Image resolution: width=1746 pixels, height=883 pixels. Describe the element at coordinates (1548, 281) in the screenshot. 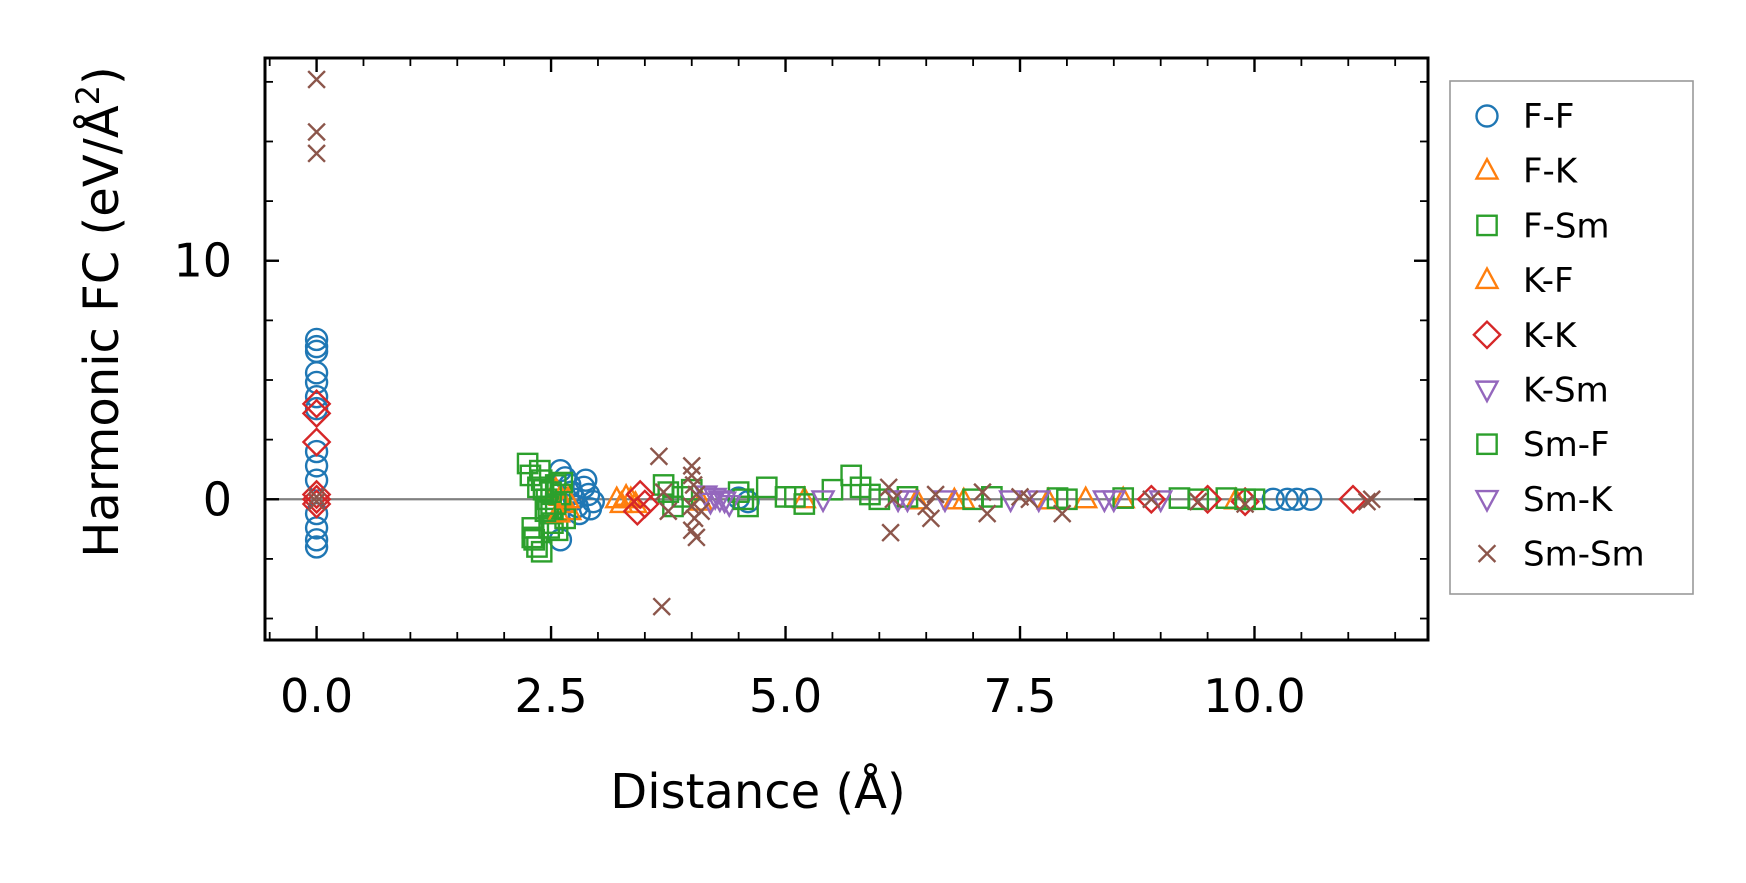

I see `legend-label: K-F` at that location.